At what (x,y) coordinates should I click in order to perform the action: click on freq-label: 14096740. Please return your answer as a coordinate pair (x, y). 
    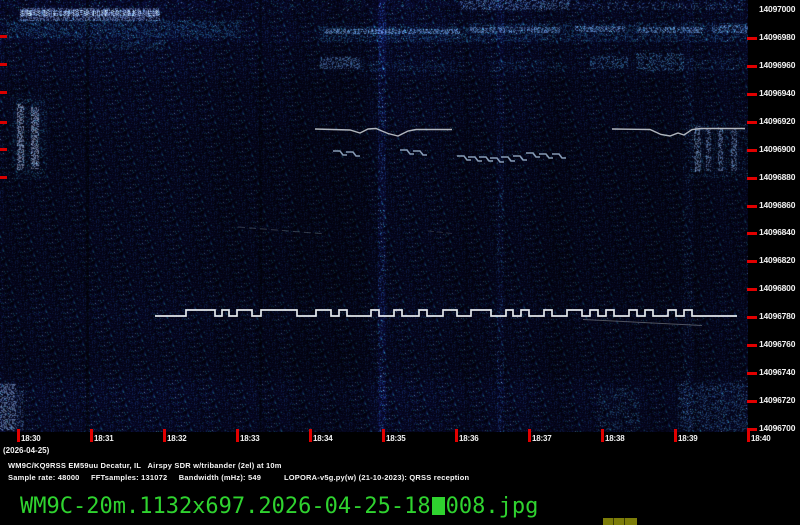
    Looking at the image, I should click on (777, 372).